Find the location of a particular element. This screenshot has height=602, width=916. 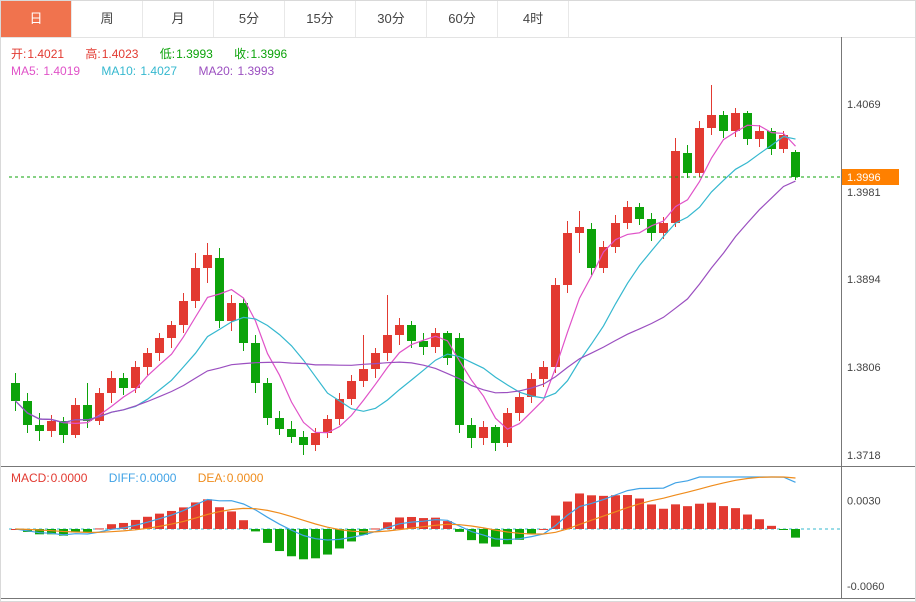

tab-15min: 15分 is located at coordinates (320, 19).